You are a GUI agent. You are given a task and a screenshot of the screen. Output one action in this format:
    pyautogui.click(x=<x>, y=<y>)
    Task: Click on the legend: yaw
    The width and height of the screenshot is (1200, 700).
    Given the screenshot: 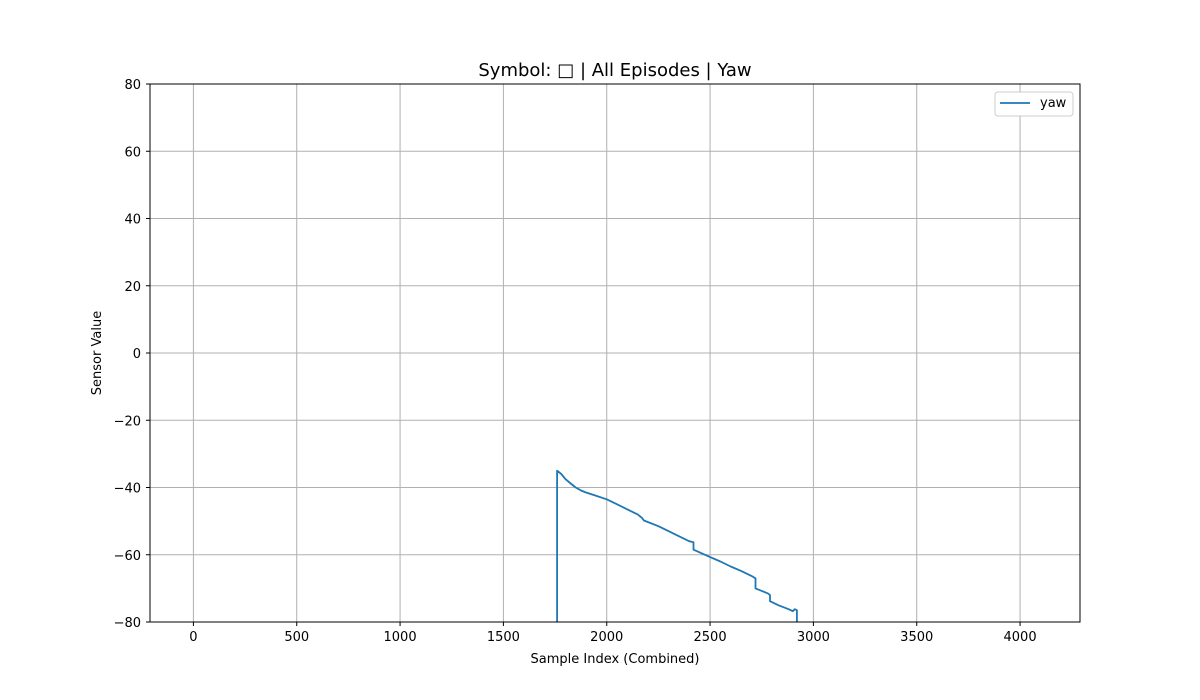 What is the action you would take?
    pyautogui.click(x=1034, y=104)
    